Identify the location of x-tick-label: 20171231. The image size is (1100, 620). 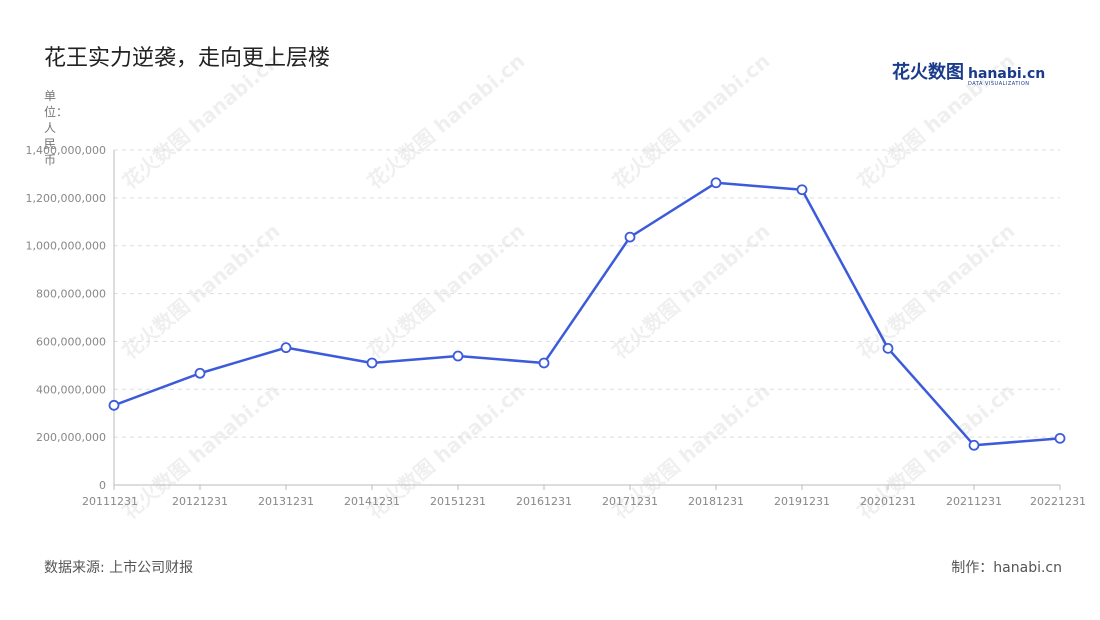
(630, 501).